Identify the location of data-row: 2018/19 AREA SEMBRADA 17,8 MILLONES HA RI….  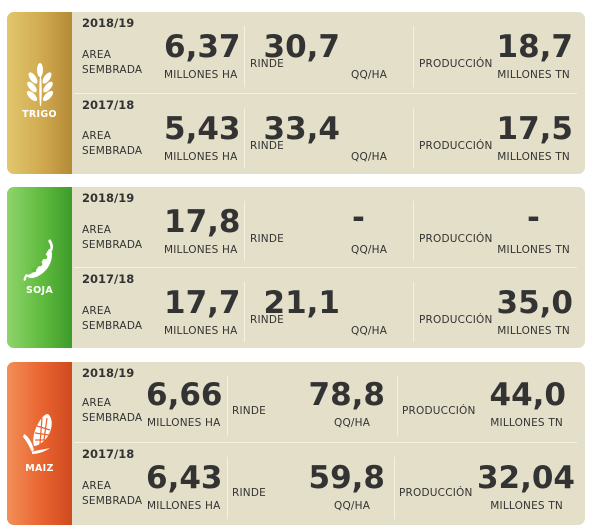
(328, 227).